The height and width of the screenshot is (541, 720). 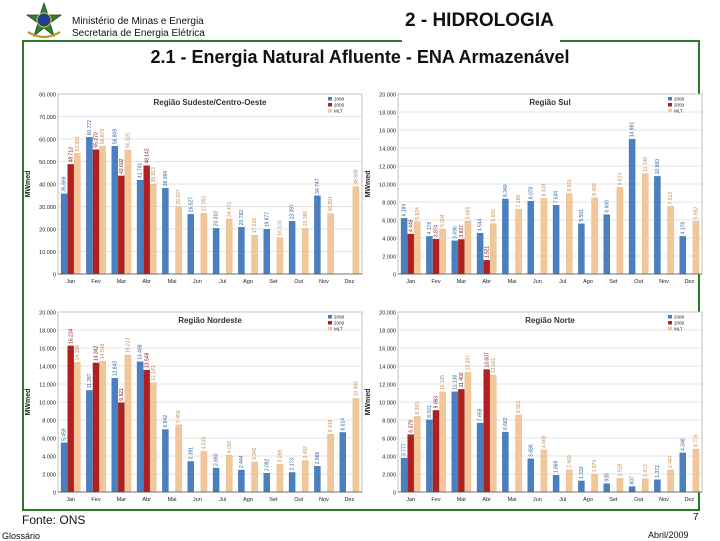 What do you see at coordinates (357, 389) in the screenshot?
I see `data-label: 10.404` at bounding box center [357, 389].